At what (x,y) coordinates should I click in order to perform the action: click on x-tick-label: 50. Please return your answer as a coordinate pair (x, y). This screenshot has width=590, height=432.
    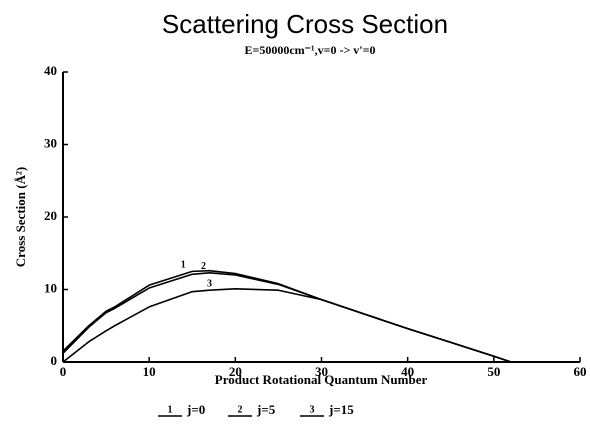
    Looking at the image, I should click on (493, 371).